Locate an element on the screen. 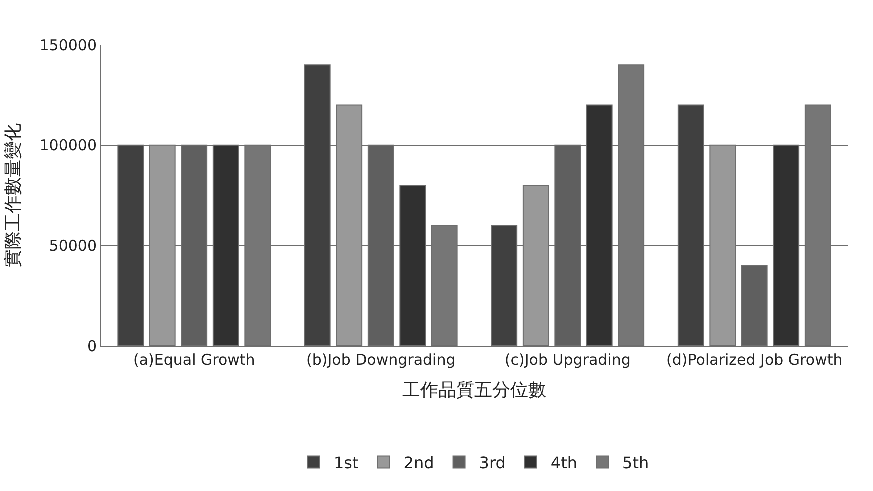 This screenshot has width=873, height=491. legend-label: 1st is located at coordinates (346, 462).